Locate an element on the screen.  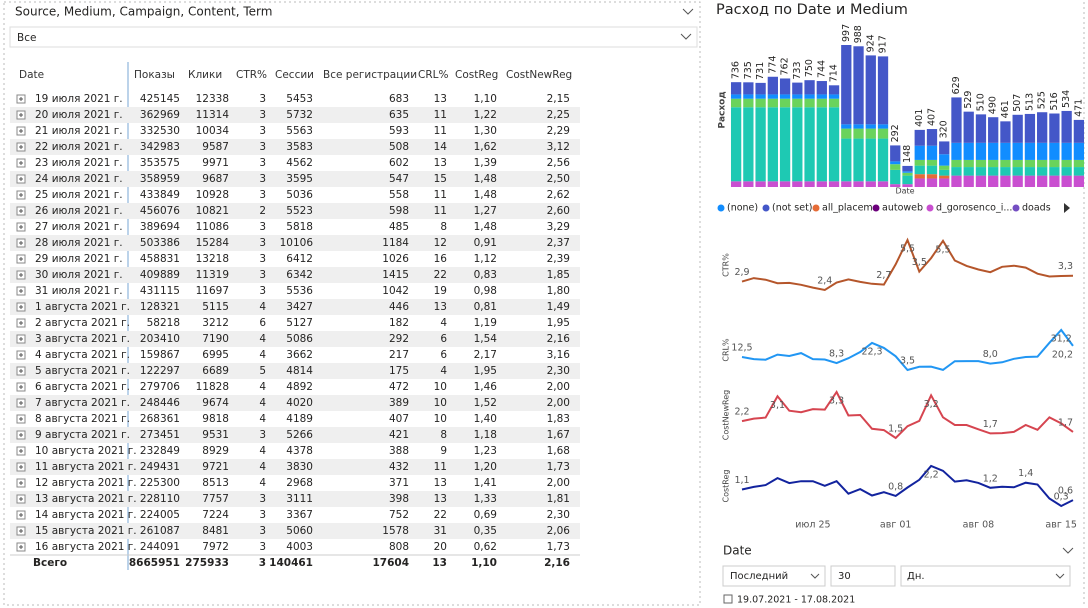
table-cell: 1,30 is located at coordinates (485, 131).